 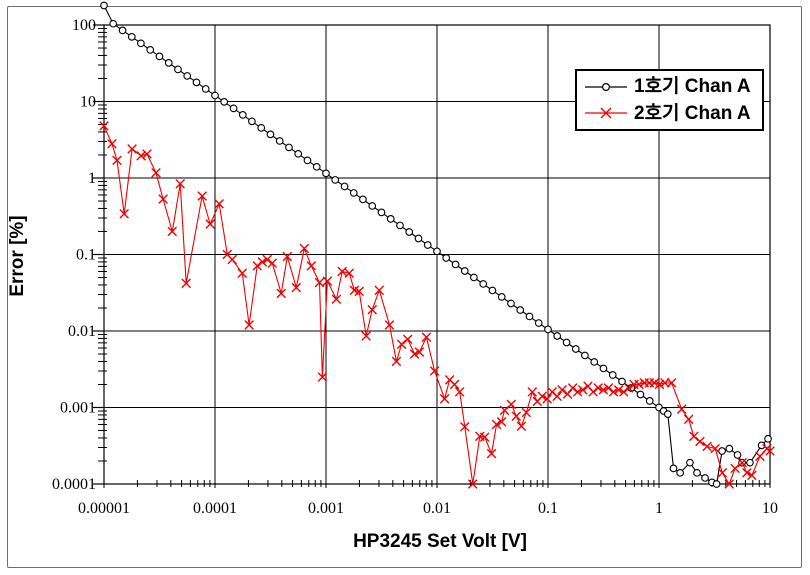 I want to click on x-tick-label: 0.01, so click(x=437, y=508).